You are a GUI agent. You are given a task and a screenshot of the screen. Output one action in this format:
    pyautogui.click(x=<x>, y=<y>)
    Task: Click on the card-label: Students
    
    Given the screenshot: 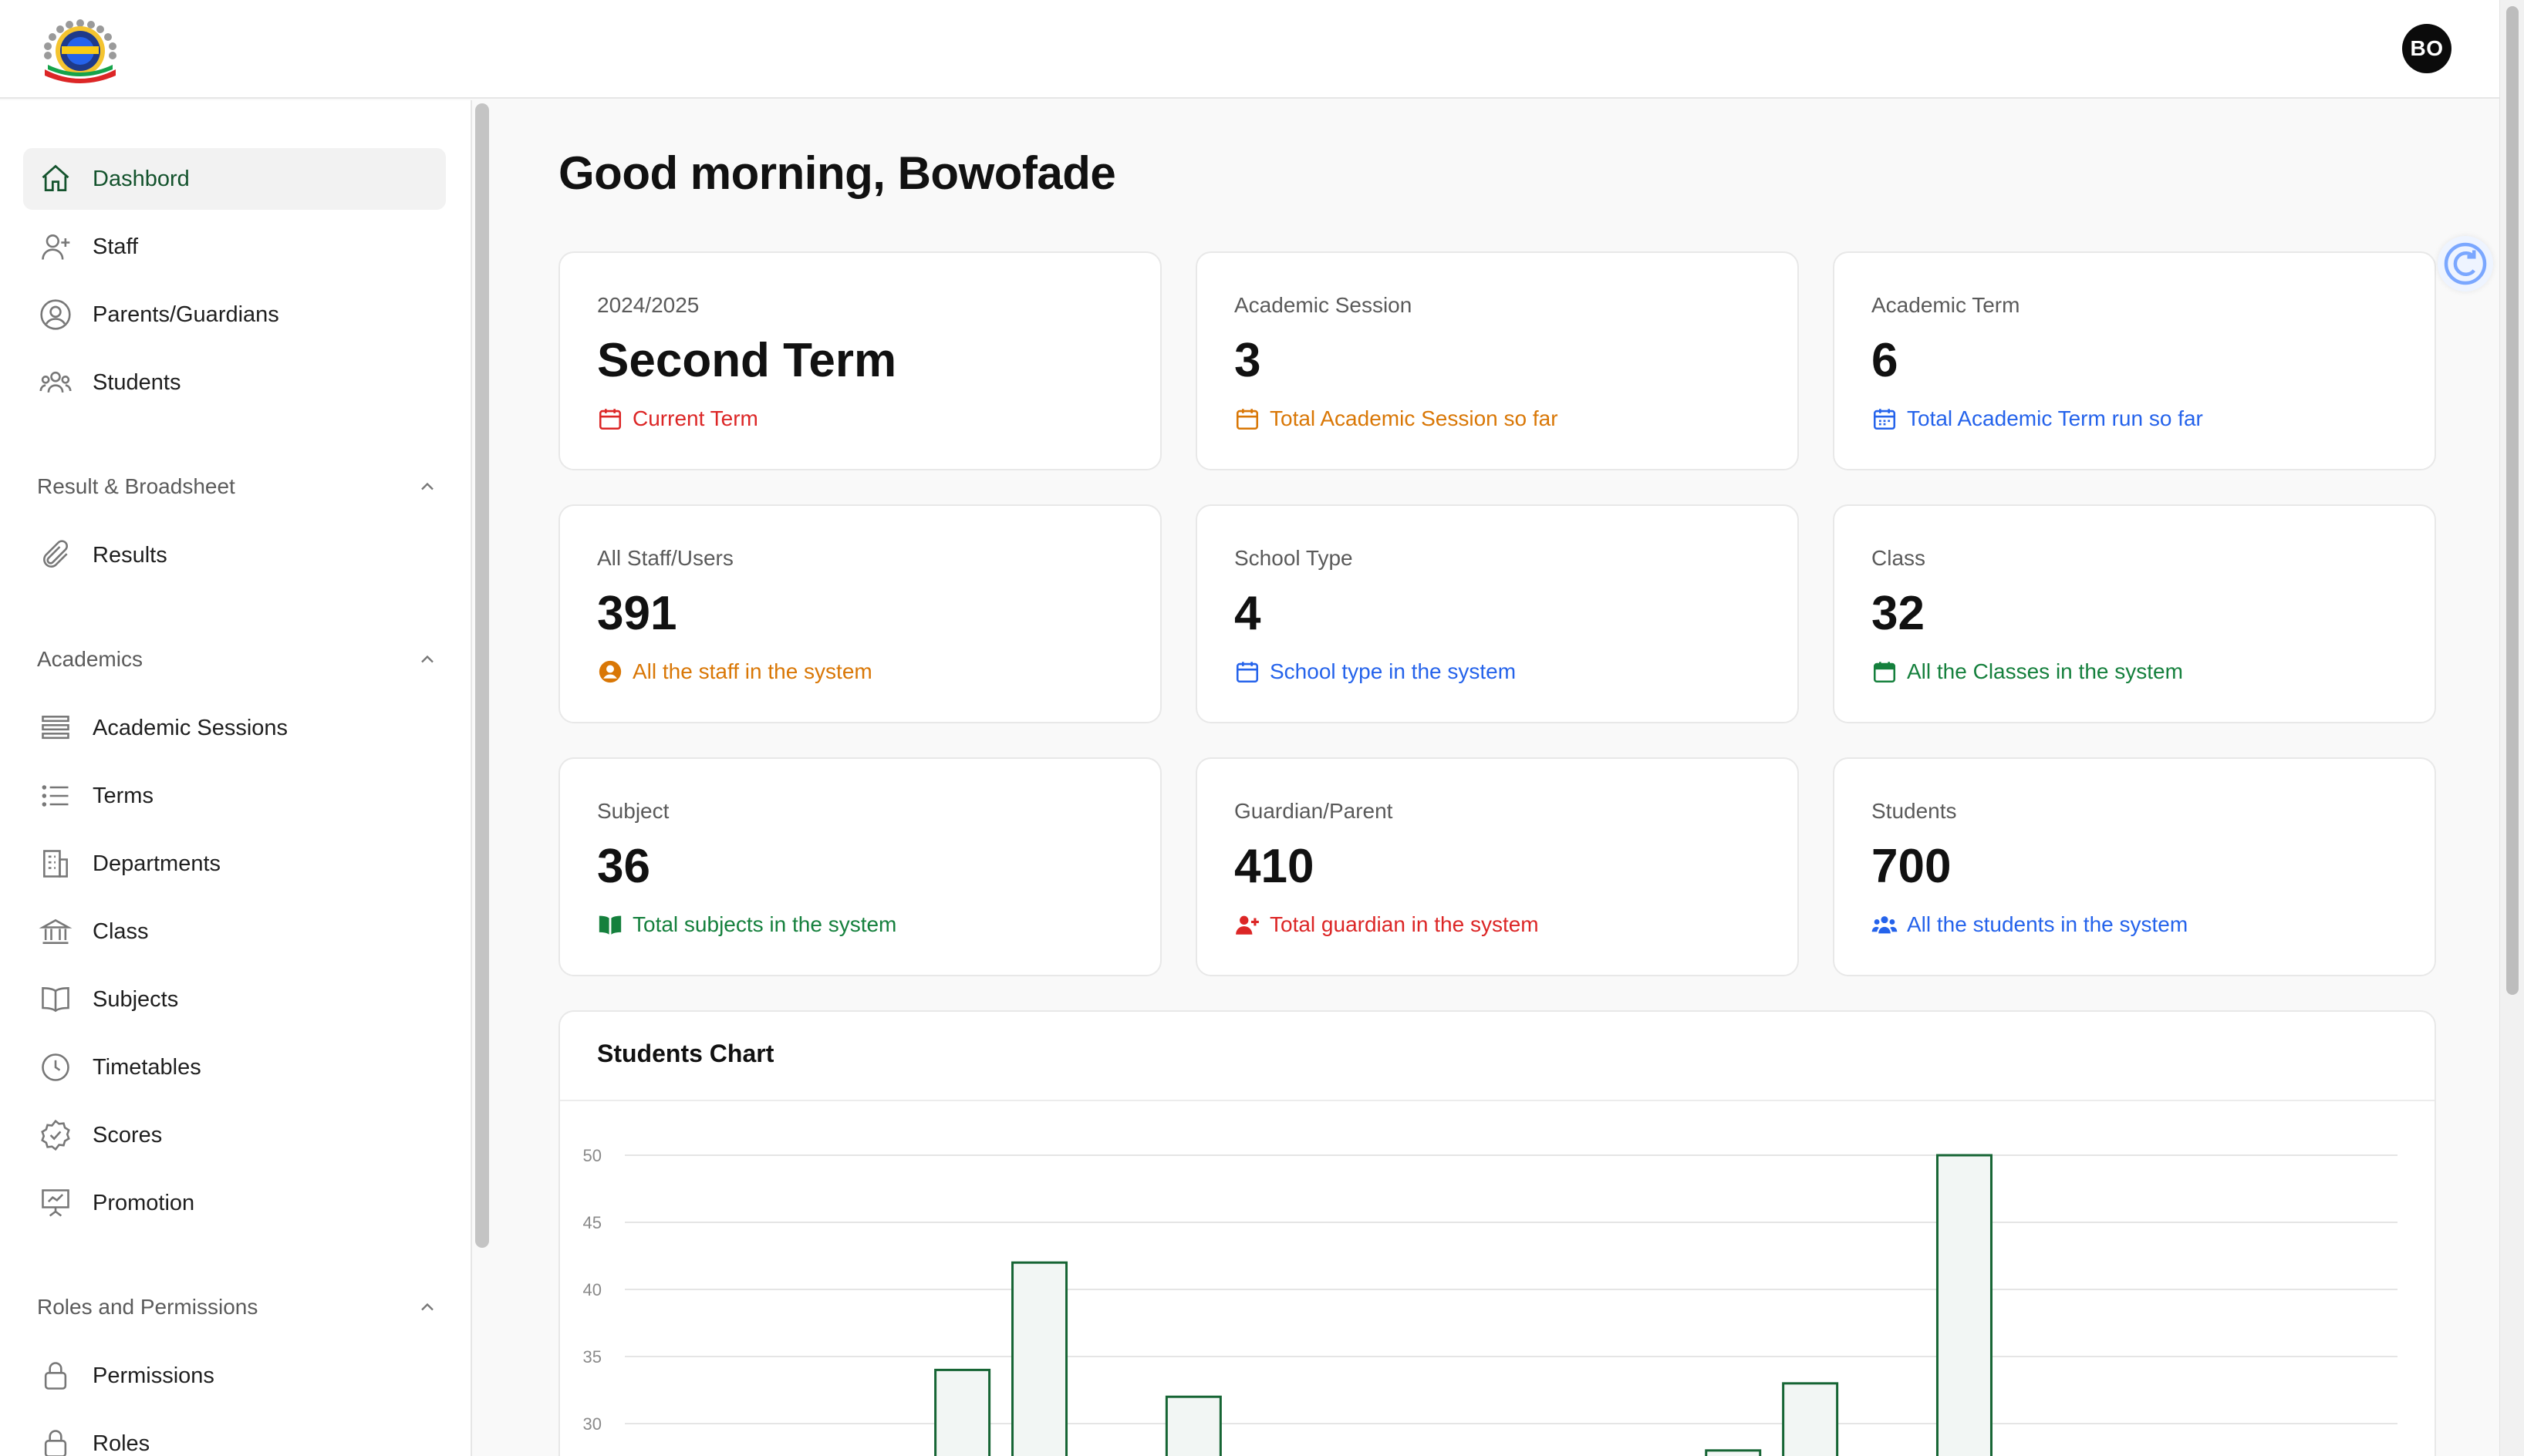 What is the action you would take?
    pyautogui.click(x=1914, y=811)
    